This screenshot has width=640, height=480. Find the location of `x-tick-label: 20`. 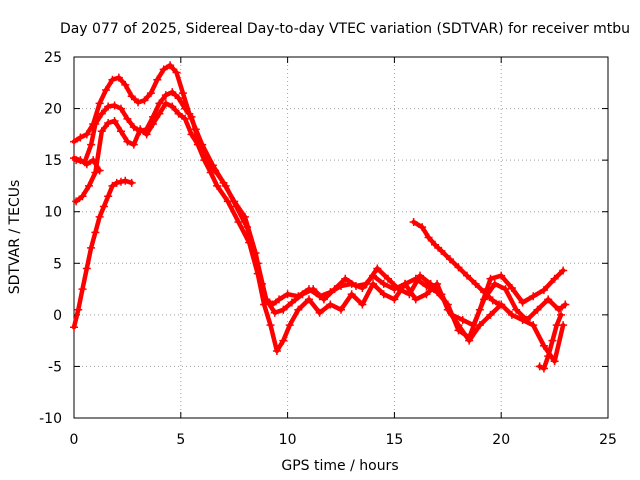

x-tick-label: 20 is located at coordinates (501, 440).